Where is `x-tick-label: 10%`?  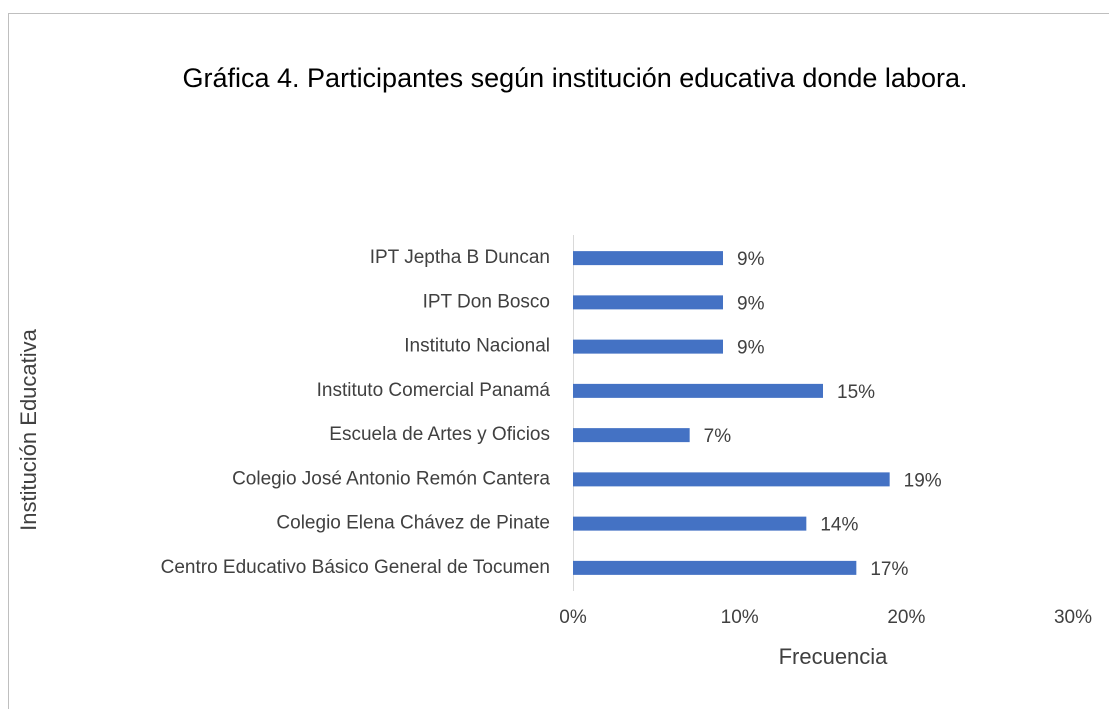
x-tick-label: 10% is located at coordinates (740, 617).